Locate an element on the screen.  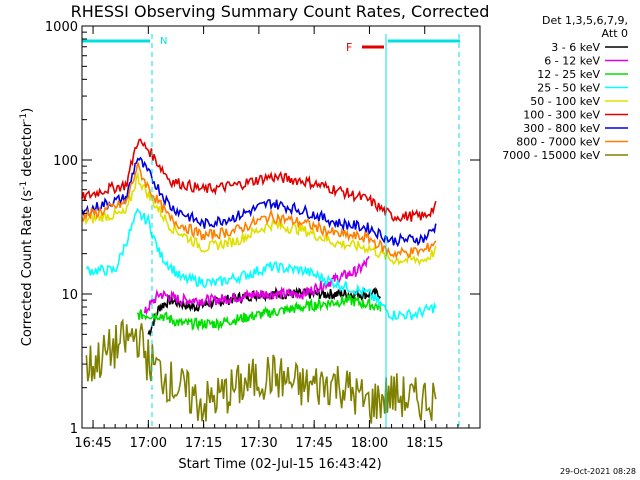
y-tick-label: 100 is located at coordinates (65, 161).